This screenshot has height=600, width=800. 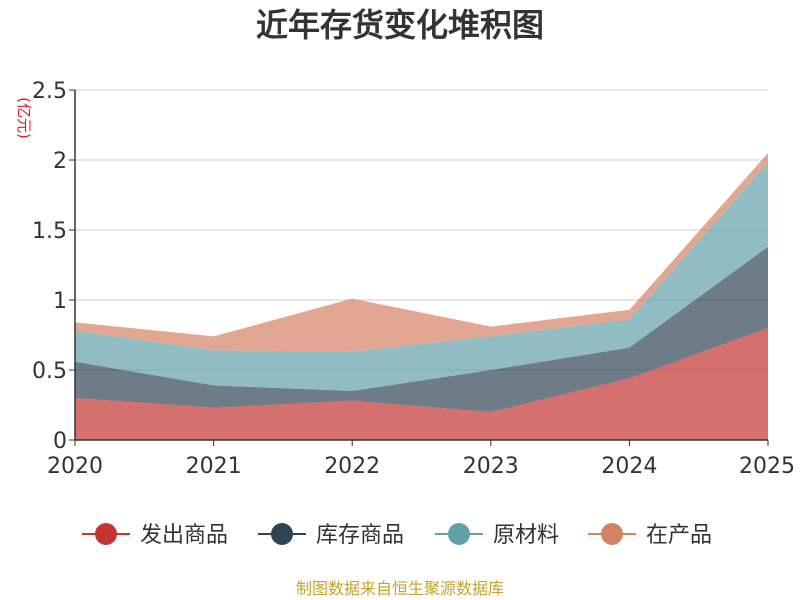 I want to click on y-tick-label: 0.5, so click(x=49, y=371).